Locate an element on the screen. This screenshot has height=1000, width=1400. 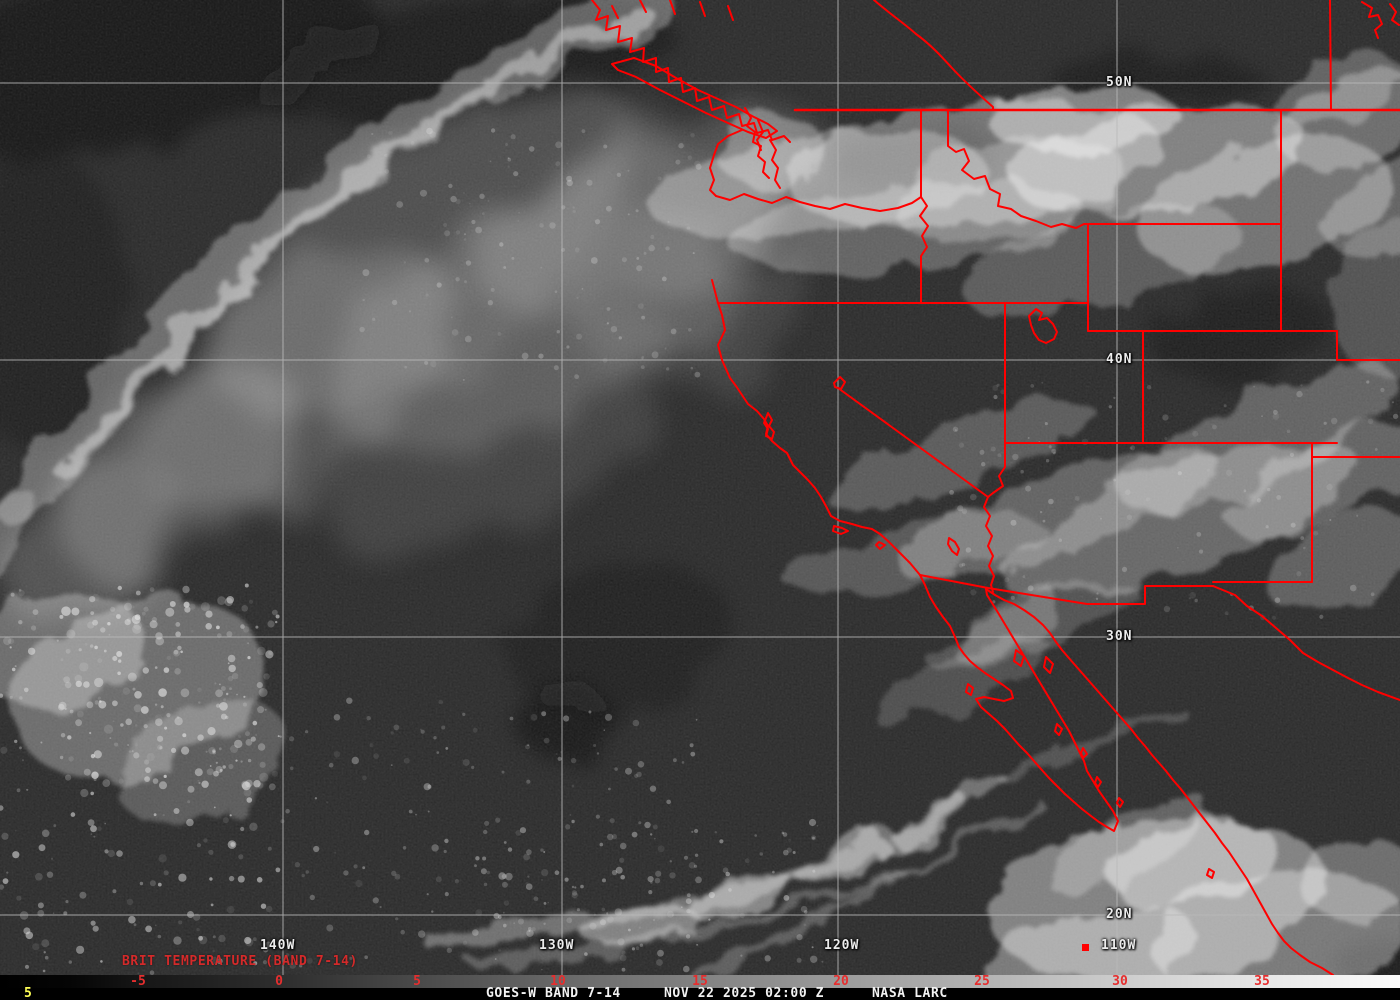
salton-sea is located at coordinates (953, 546).